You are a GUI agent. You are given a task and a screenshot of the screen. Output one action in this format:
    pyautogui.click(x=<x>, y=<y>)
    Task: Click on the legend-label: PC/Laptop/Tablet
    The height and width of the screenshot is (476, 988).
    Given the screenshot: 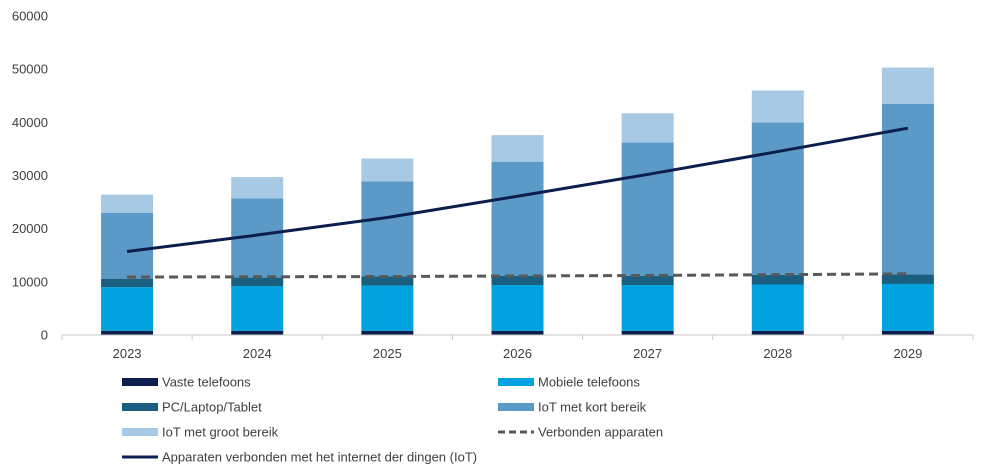 What is the action you would take?
    pyautogui.click(x=212, y=407)
    